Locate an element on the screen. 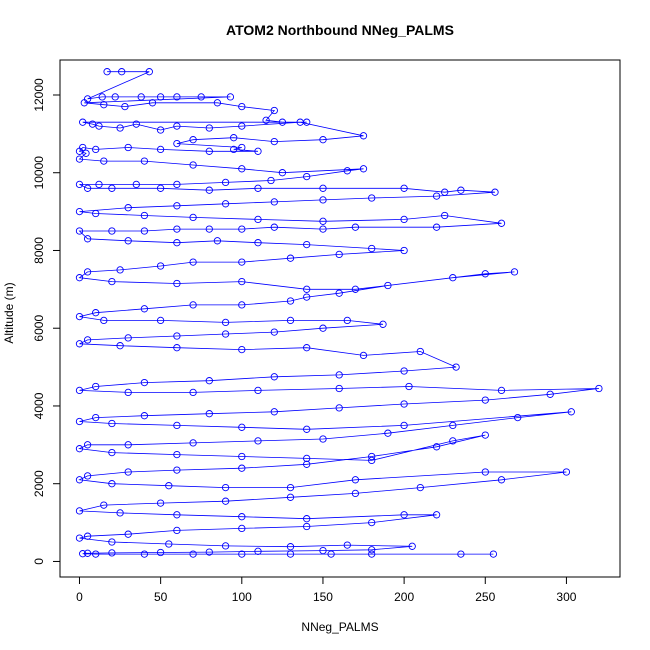 The height and width of the screenshot is (650, 650). y-tick-label: 8000 is located at coordinates (39, 250).